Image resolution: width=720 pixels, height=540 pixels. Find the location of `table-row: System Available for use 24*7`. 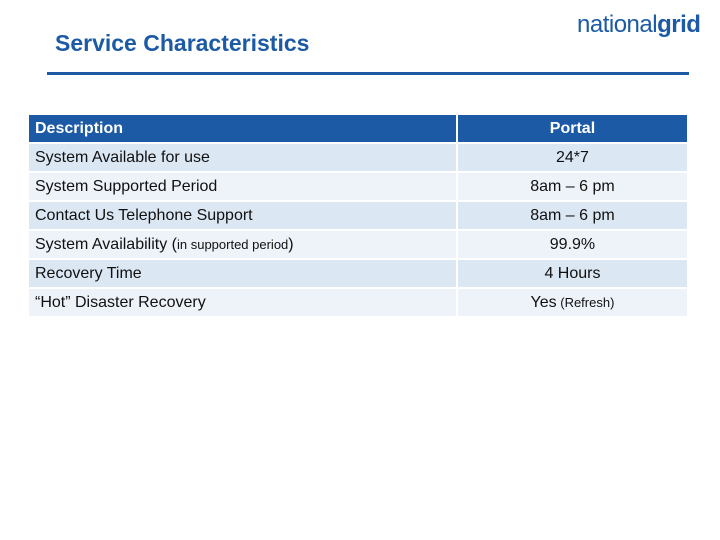

table-row: System Available for use 24*7 is located at coordinates (359, 158).